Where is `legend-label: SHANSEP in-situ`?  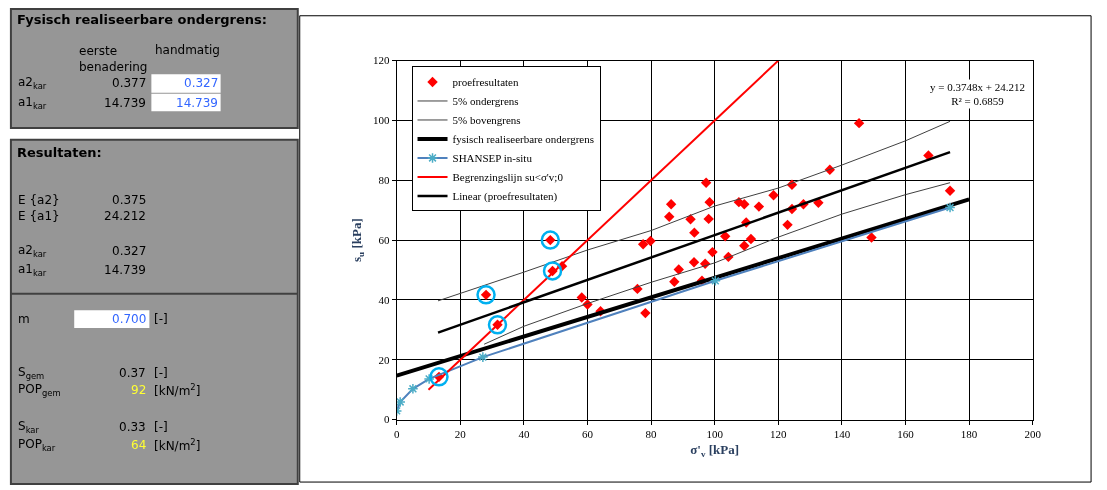
legend-label: SHANSEP in-situ is located at coordinates (492, 158).